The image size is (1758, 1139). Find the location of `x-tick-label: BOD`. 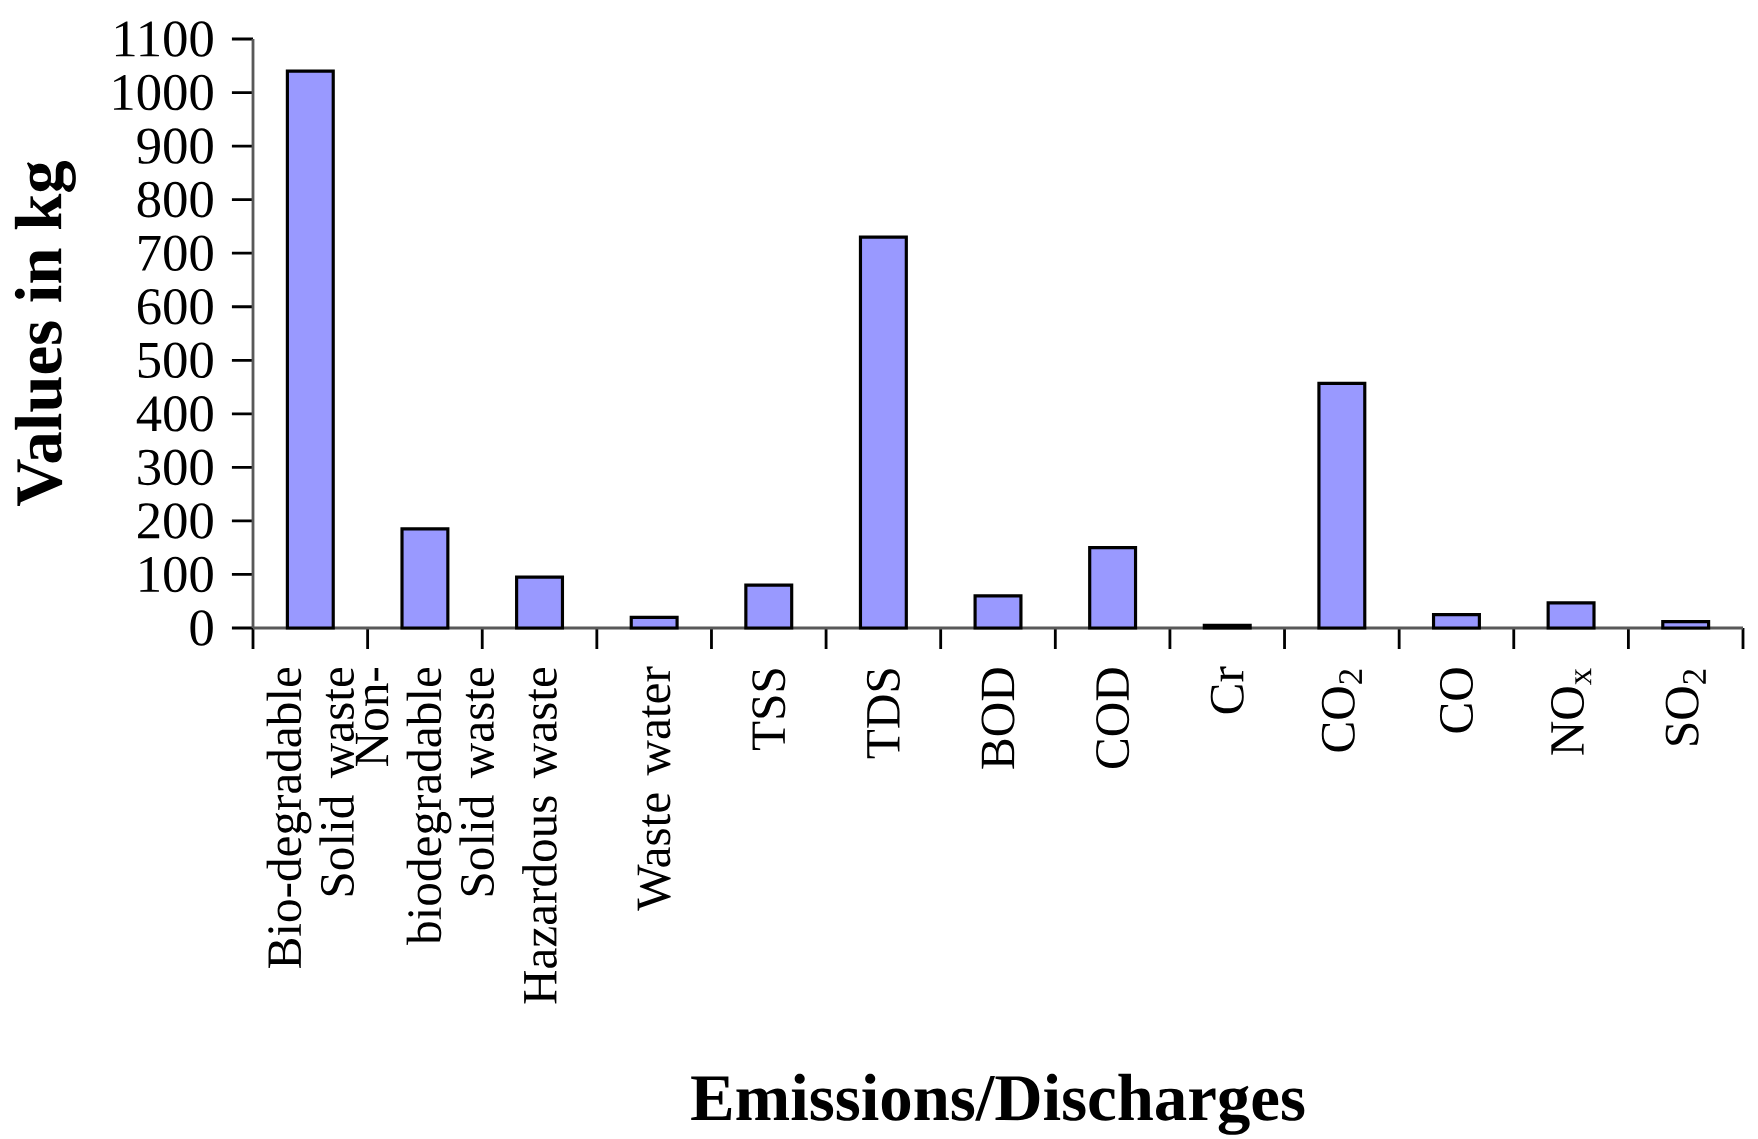

x-tick-label: BOD is located at coordinates (998, 718).